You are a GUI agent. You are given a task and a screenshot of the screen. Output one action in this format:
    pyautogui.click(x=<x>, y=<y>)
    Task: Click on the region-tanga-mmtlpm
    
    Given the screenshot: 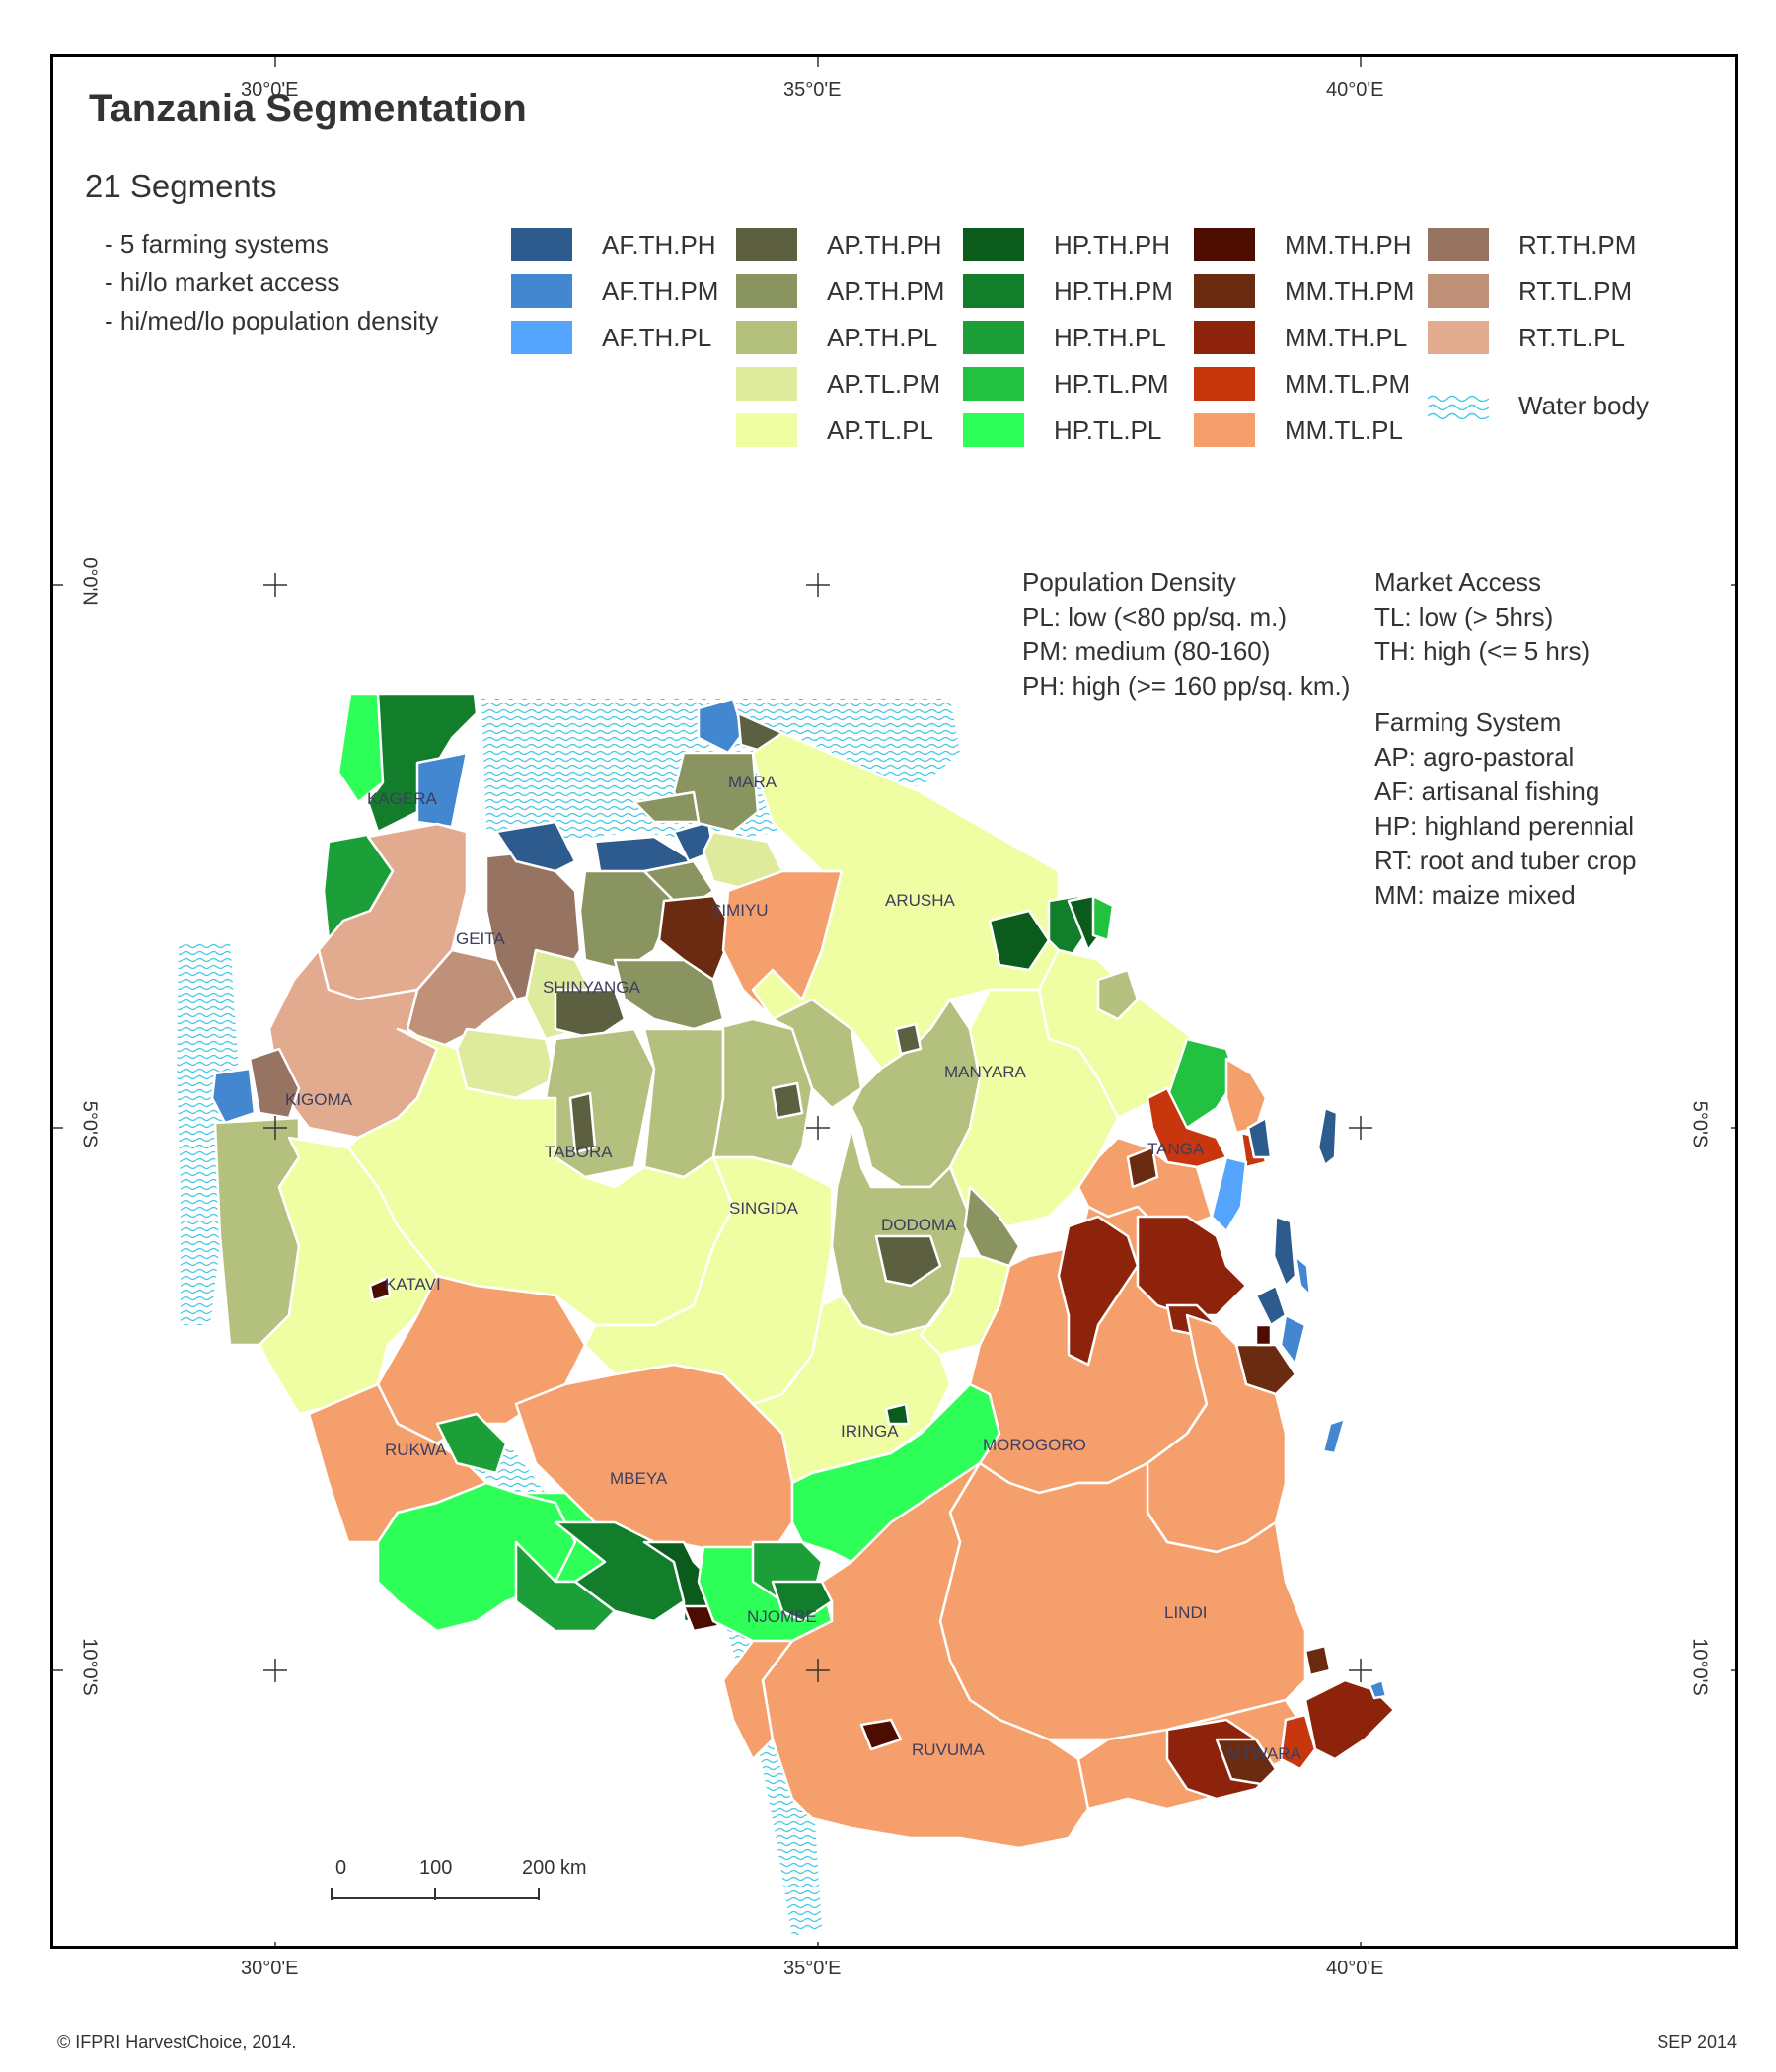 What is the action you would take?
    pyautogui.click(x=1143, y=1167)
    